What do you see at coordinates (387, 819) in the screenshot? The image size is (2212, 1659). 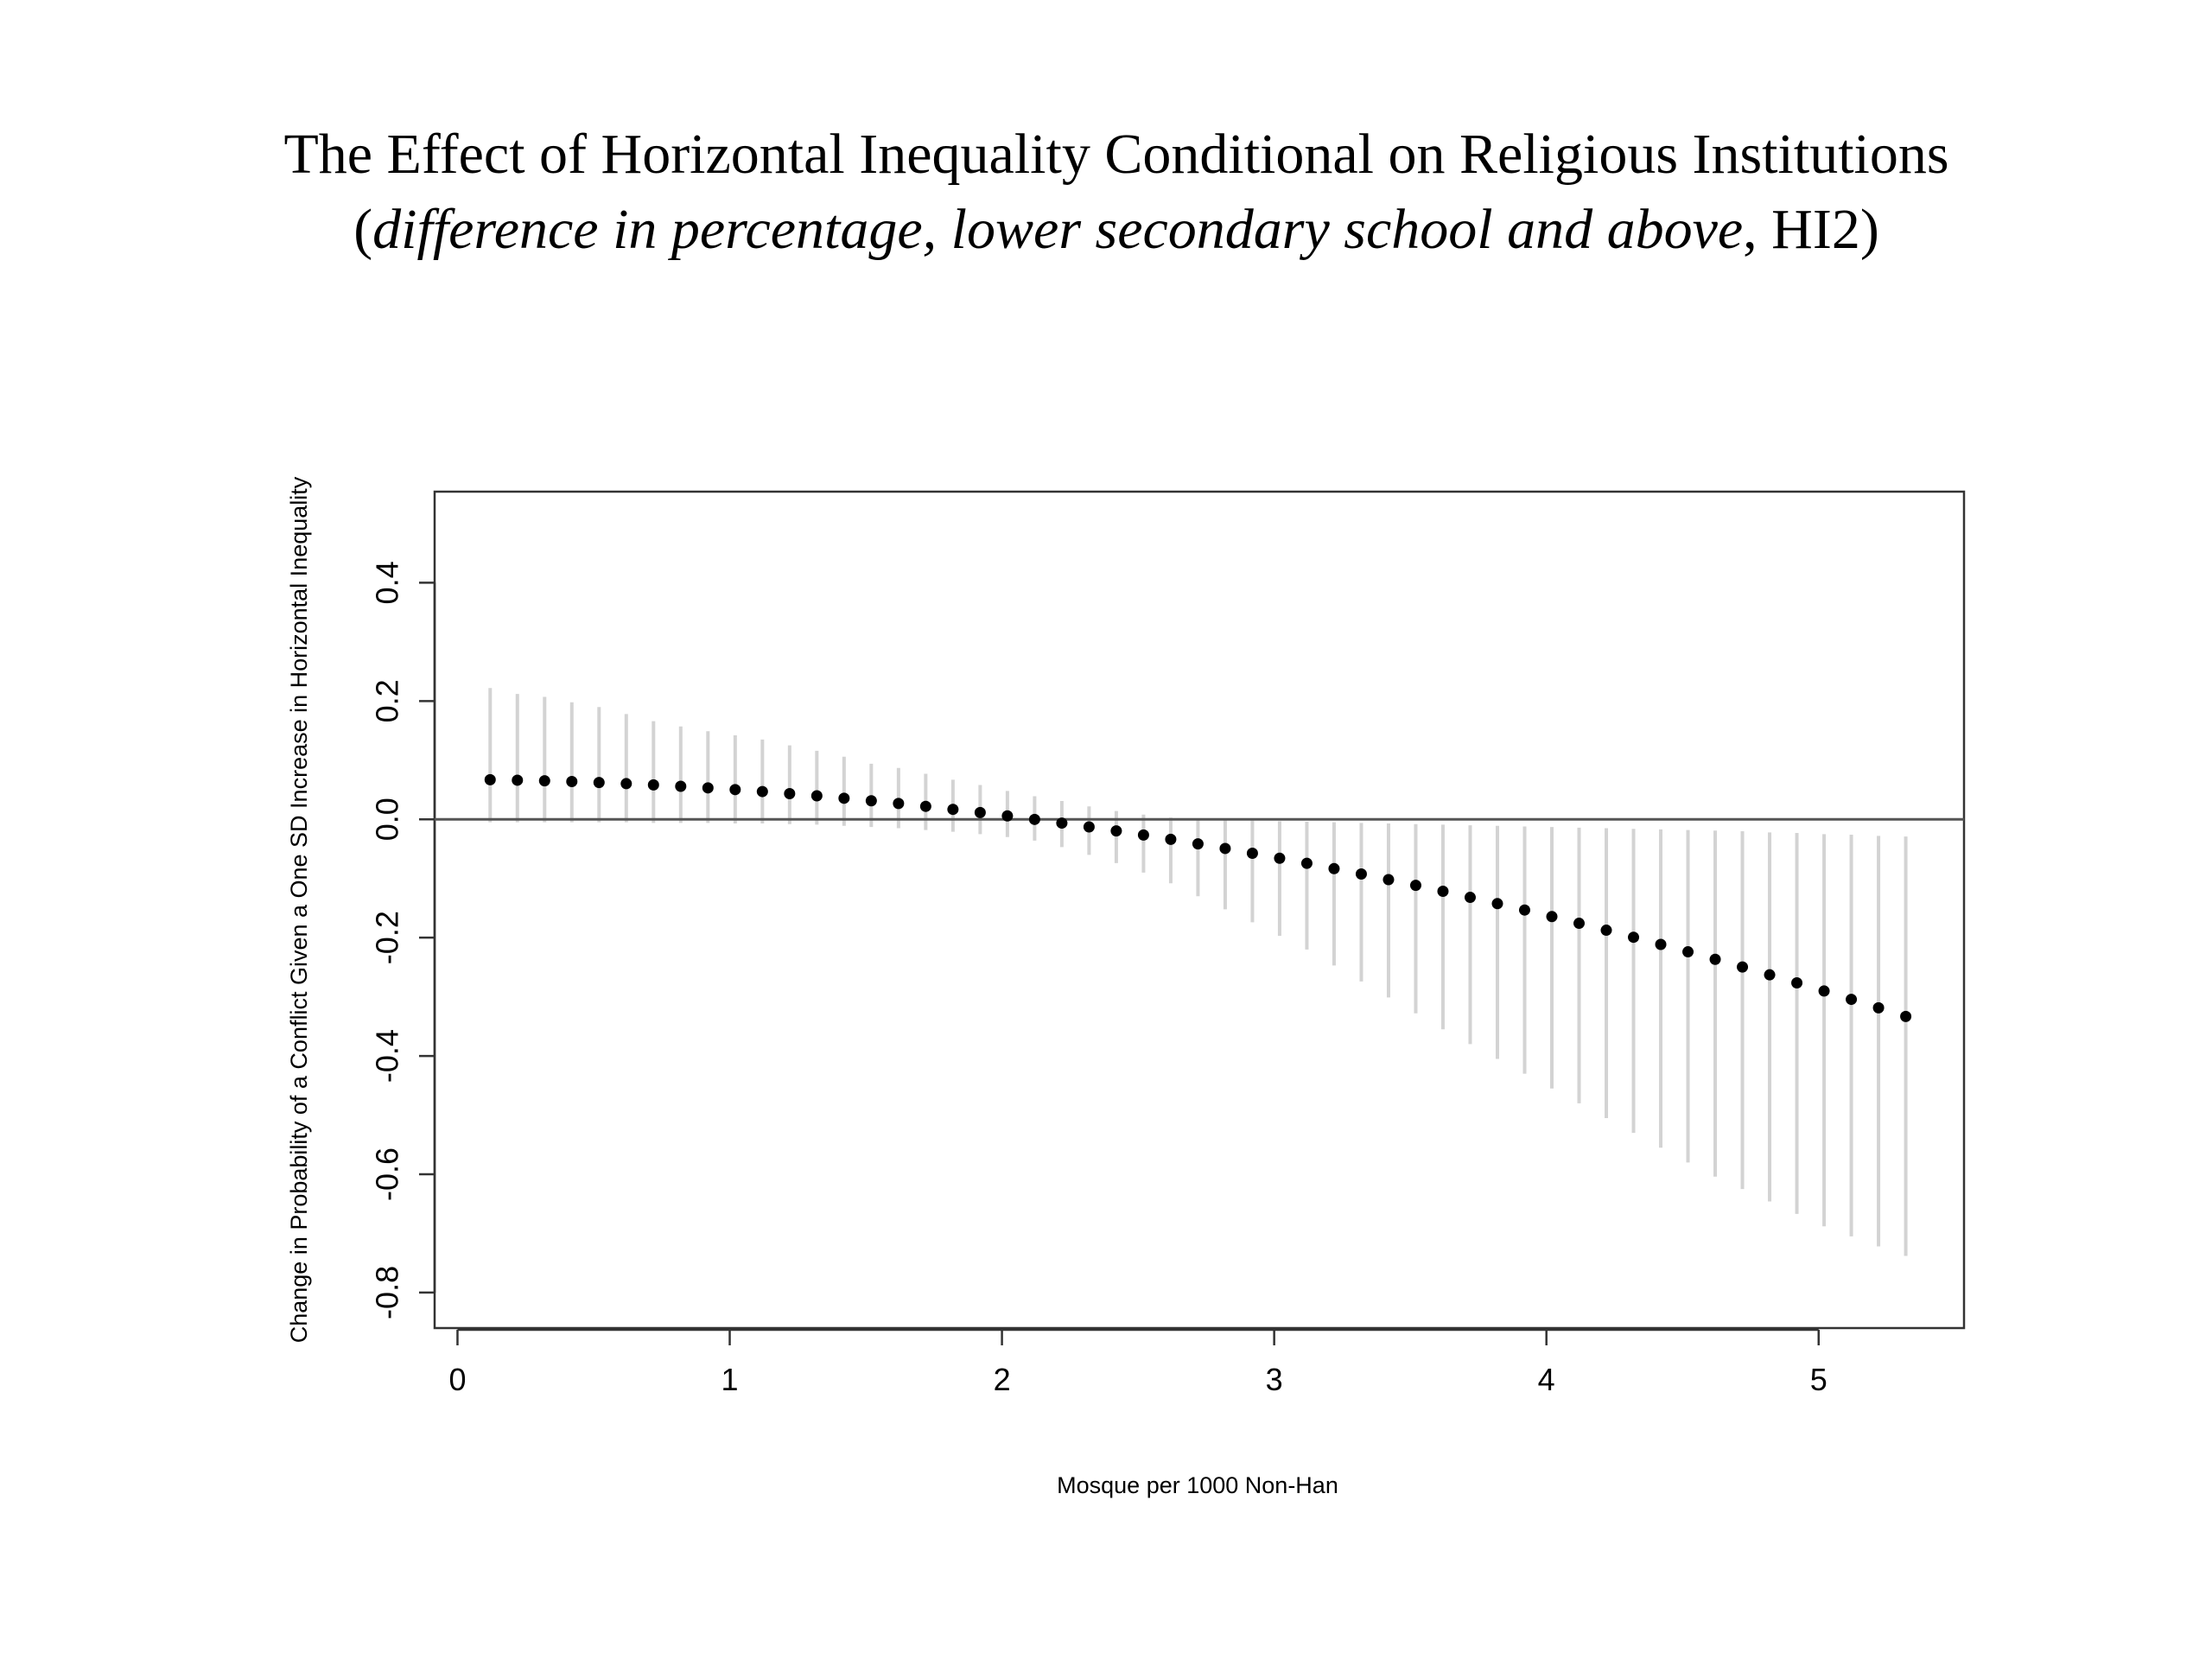 I see `y-tick-label: 0.0` at bounding box center [387, 819].